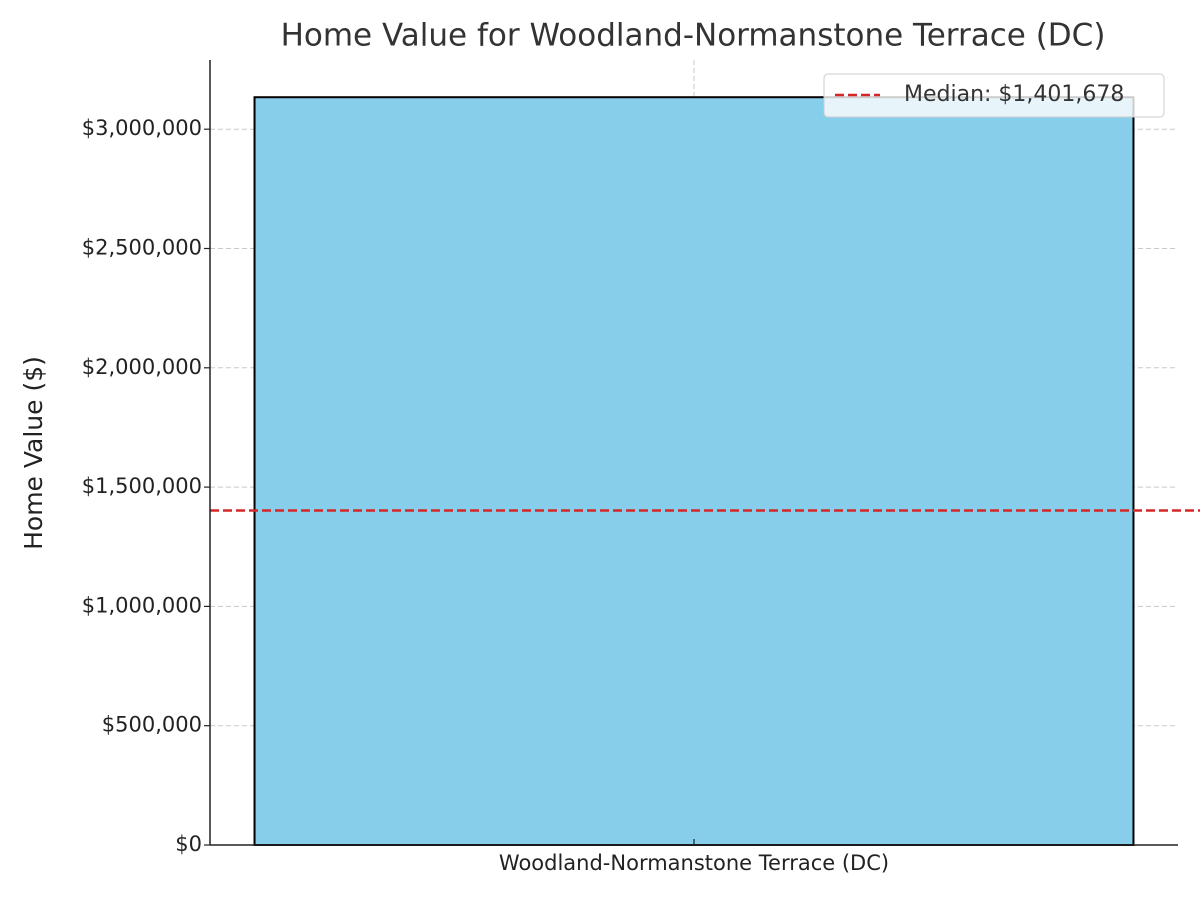 Image resolution: width=1200 pixels, height=900 pixels. What do you see at coordinates (694, 863) in the screenshot?
I see `x-tick-label: Woodland-Normanstone Terrace (DC)` at bounding box center [694, 863].